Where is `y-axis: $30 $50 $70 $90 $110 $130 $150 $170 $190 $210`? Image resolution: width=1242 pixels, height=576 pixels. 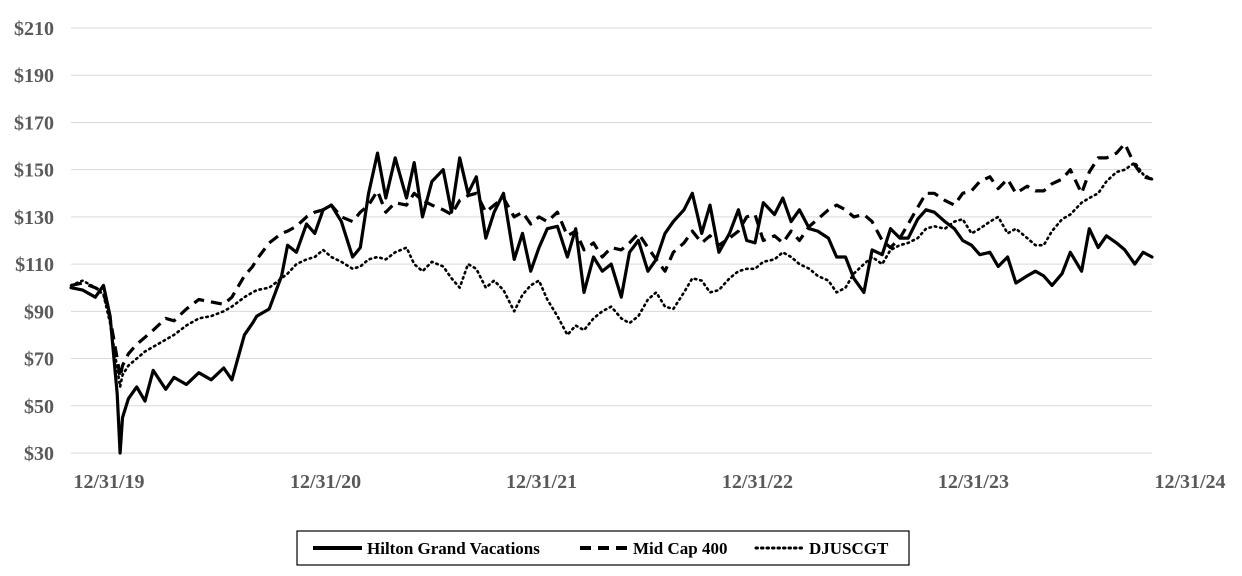
y-axis: $30 $50 $70 $90 $110 $130 $150 $170 $190 $210 is located at coordinates (34, 241).